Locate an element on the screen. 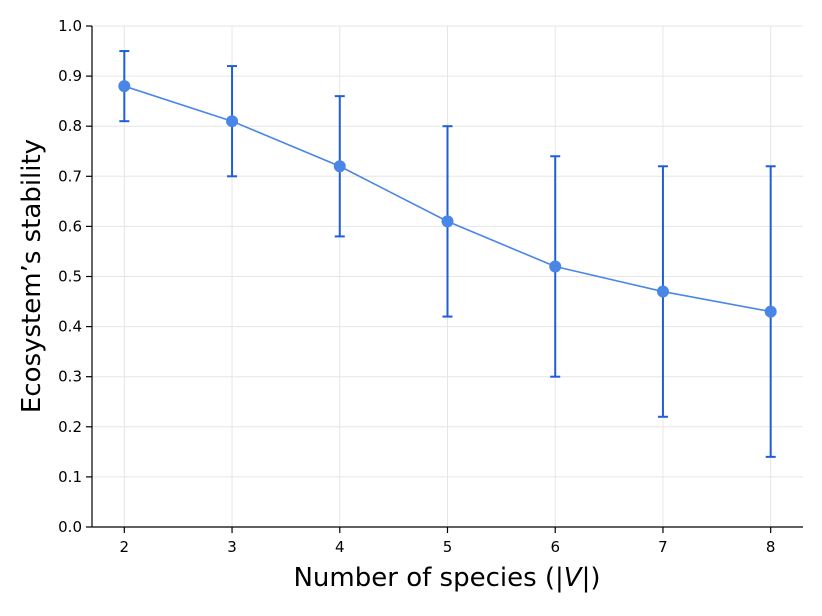 Image resolution: width=822 pixels, height=616 pixels. x-tick-label: 4 is located at coordinates (340, 547).